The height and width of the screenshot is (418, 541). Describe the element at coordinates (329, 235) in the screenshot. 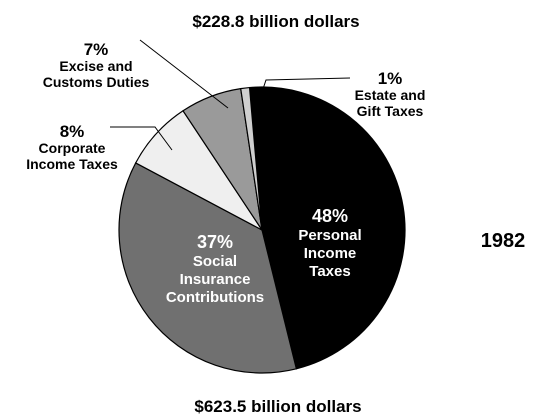

I see `slice-label-line-0-0: Personal` at that location.